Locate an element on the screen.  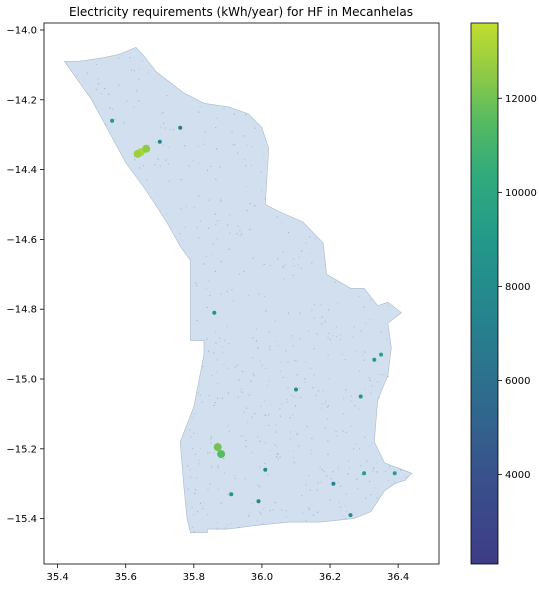
colorbar-axis: 4000 6000 8000 10000 12000 is located at coordinates (517, 287).